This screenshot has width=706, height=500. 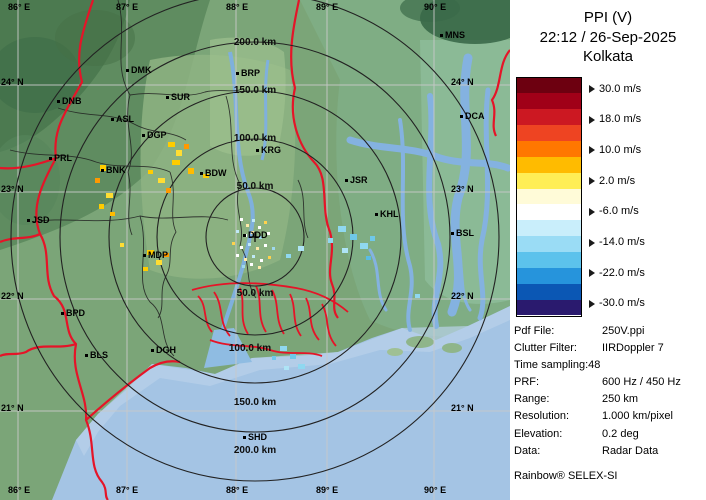 What do you see at coordinates (127, 490) in the screenshot?
I see `lon-label-bottom: 87° E` at bounding box center [127, 490].